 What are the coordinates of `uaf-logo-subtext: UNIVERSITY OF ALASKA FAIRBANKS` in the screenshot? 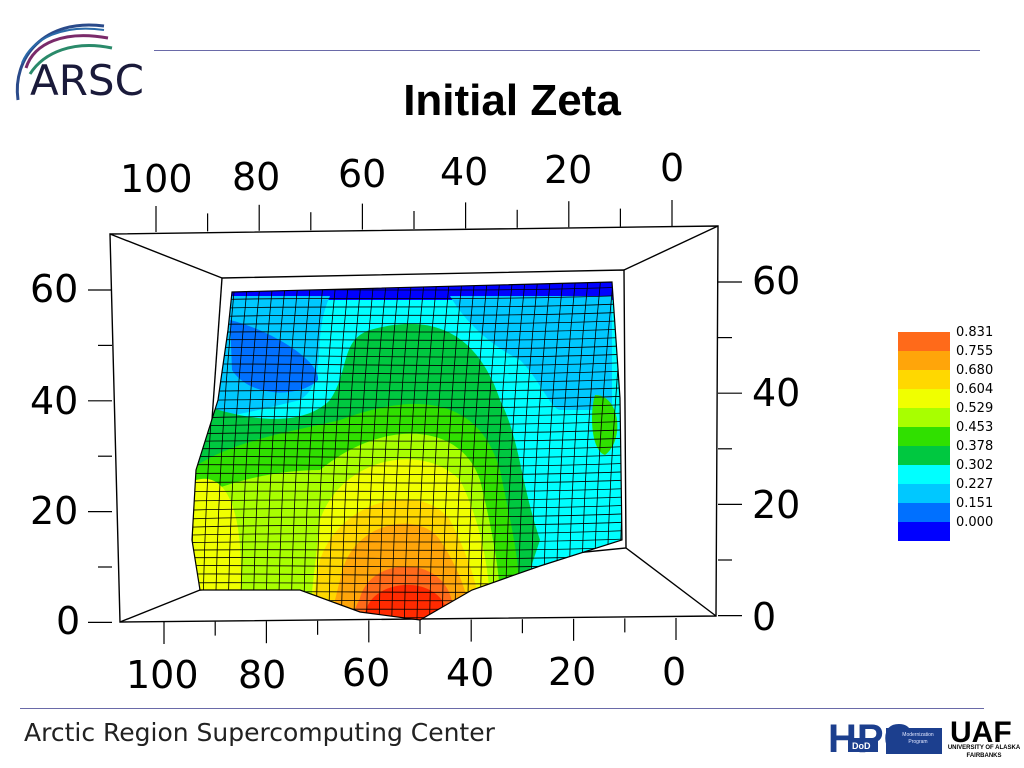 It's located at (984, 752).